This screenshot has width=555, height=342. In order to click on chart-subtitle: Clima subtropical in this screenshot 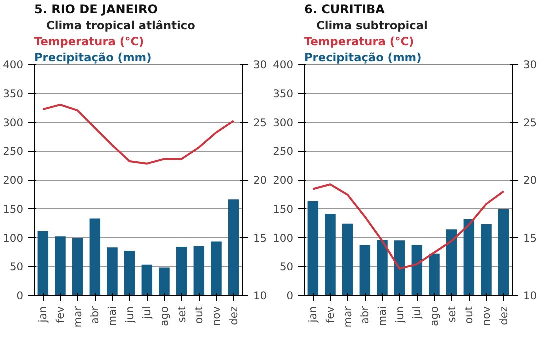, I will do `click(372, 25)`.